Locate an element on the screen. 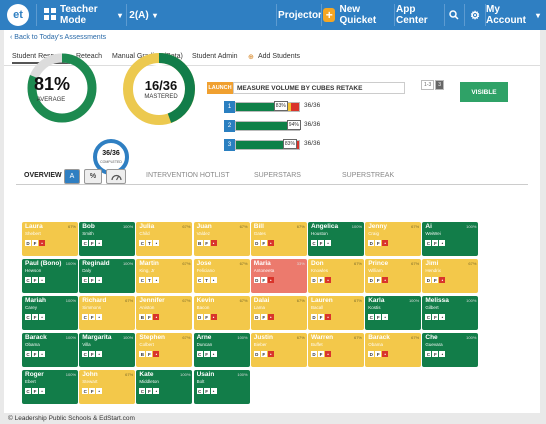 This screenshot has height=424, width=546. student-card: Mariah Carey 100% C F • is located at coordinates (50, 313).